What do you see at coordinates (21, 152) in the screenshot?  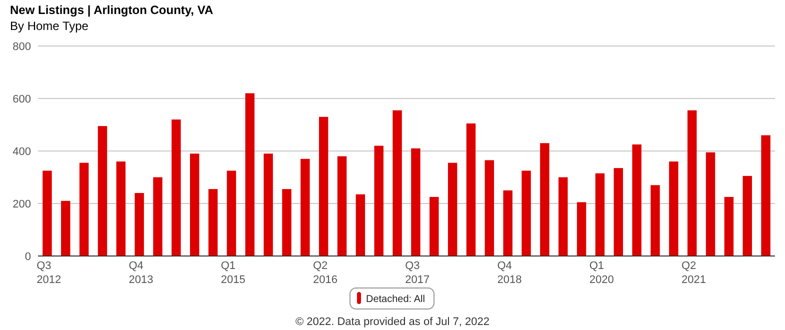 I see `y-tick-label: 400` at bounding box center [21, 152].